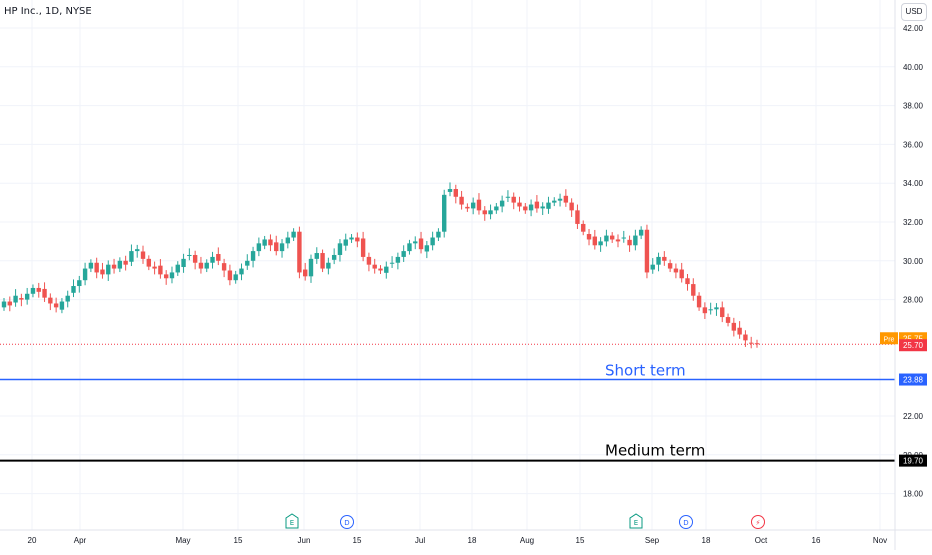 The image size is (932, 555). What do you see at coordinates (913, 261) in the screenshot?
I see `price-tick-label: 30.00` at bounding box center [913, 261].